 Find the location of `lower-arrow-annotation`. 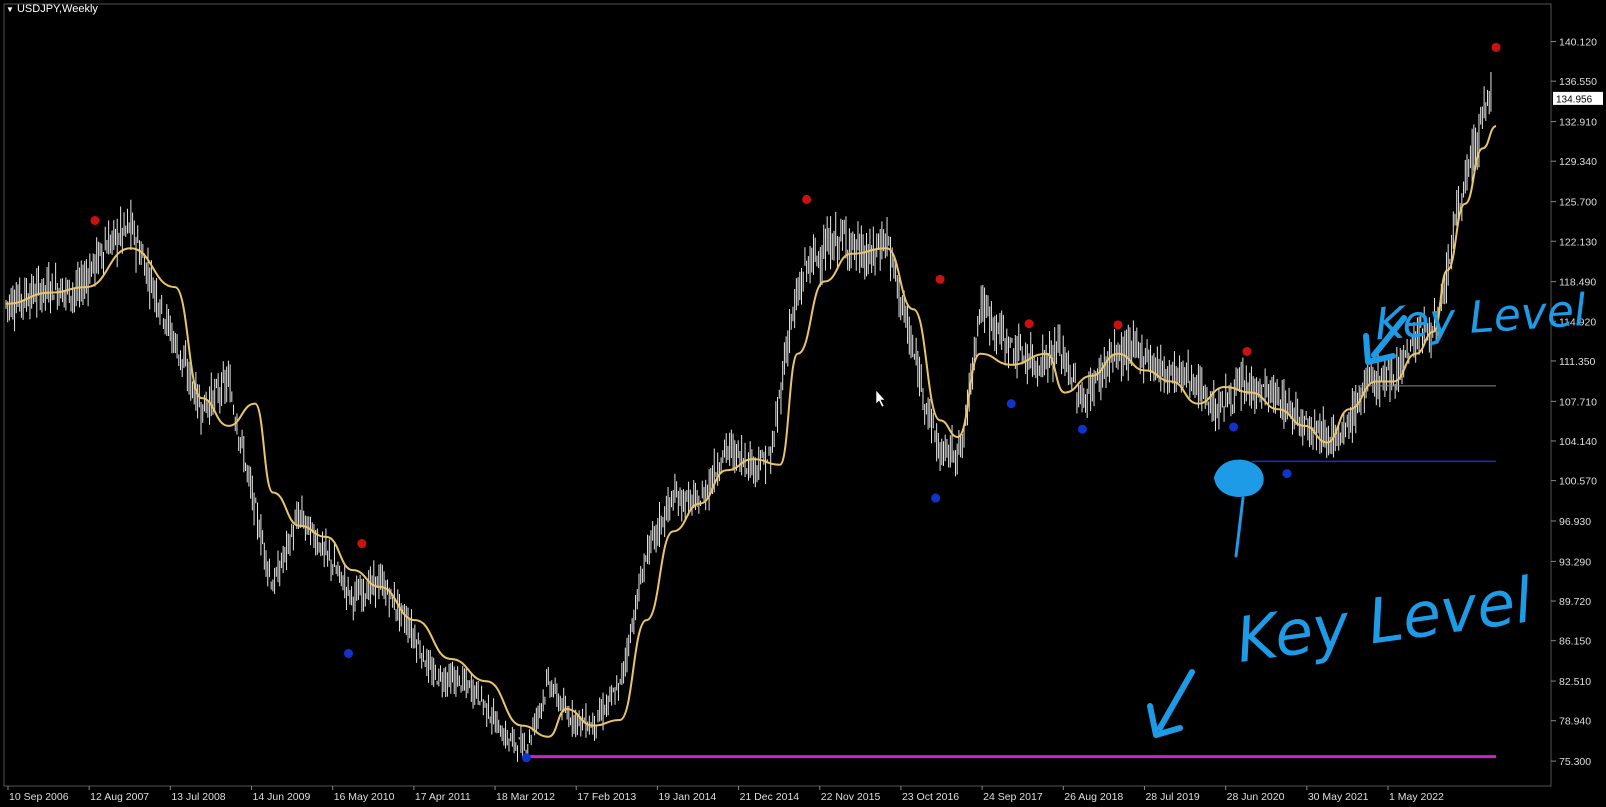

lower-arrow-annotation is located at coordinates (1176, 700).